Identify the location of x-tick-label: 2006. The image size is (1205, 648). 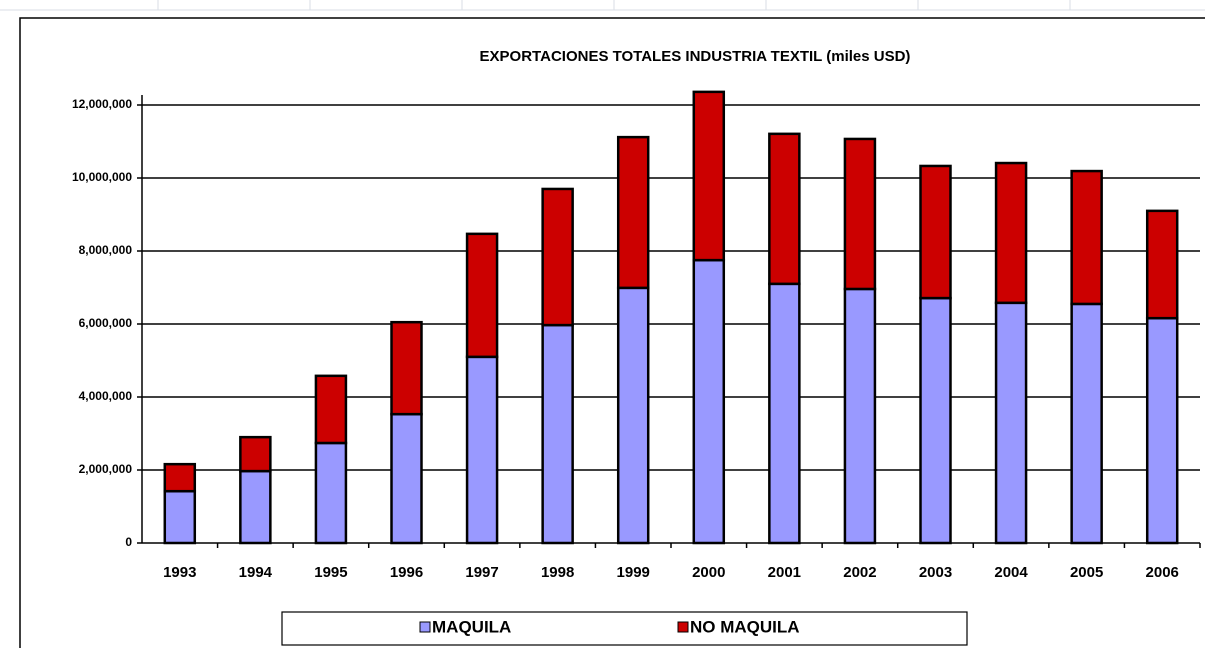
(1162, 572).